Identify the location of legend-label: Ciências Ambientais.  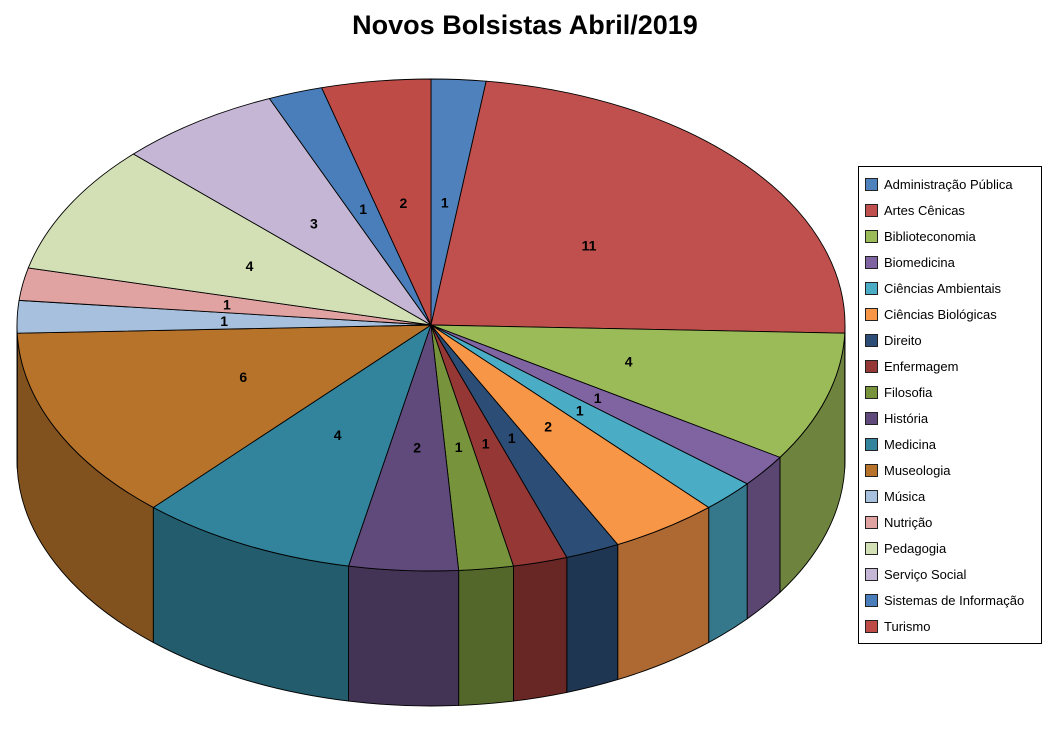
(943, 288).